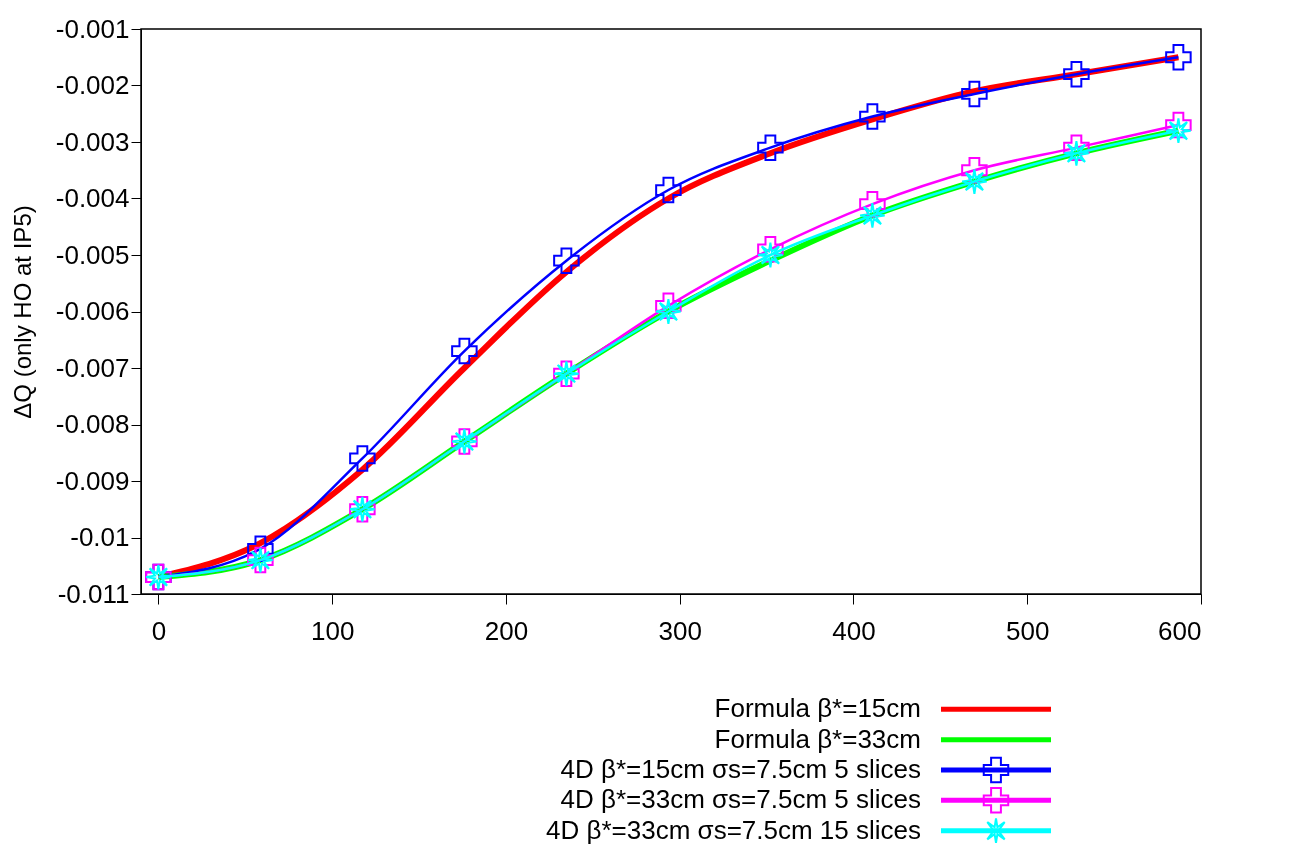 This screenshot has width=1312, height=860. Describe the element at coordinates (92, 367) in the screenshot. I see `y-tick-label: -0.007` at that location.